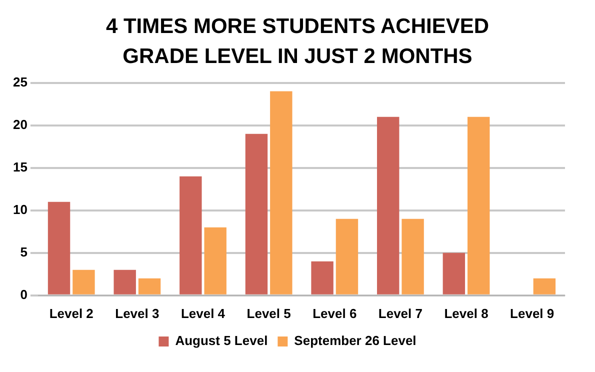 This screenshot has height=372, width=595. What do you see at coordinates (20, 166) in the screenshot?
I see `y-tick-label: 15` at bounding box center [20, 166].